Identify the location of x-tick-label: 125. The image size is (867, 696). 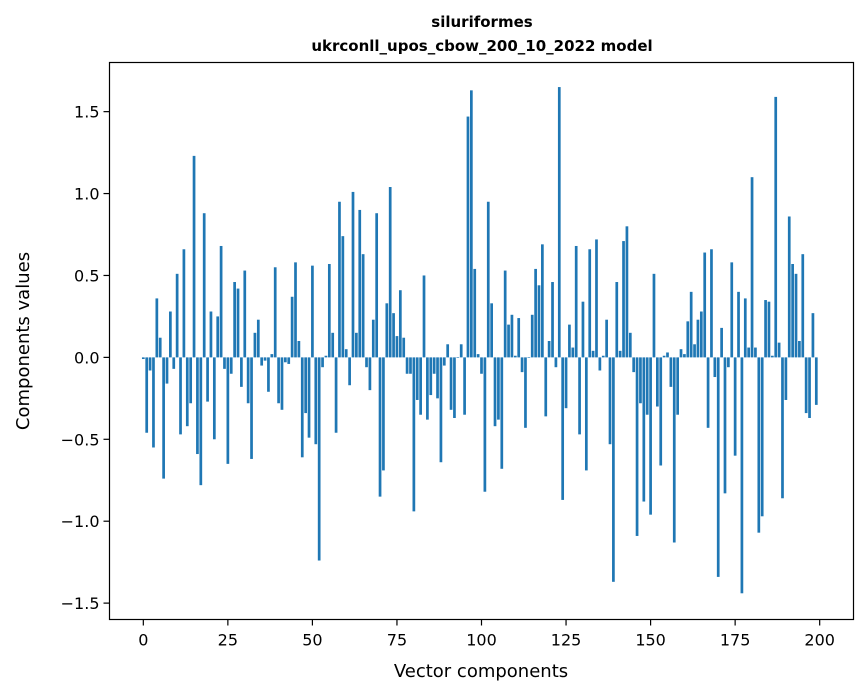
(566, 640).